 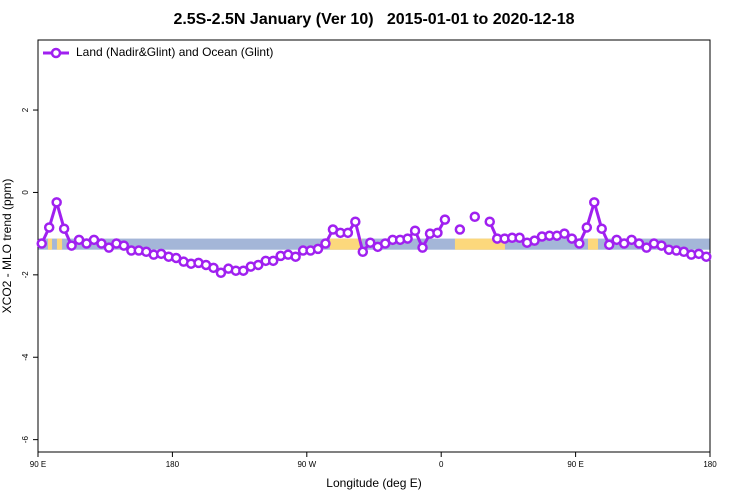 I want to click on y-tick-label: -6, so click(x=25, y=440).